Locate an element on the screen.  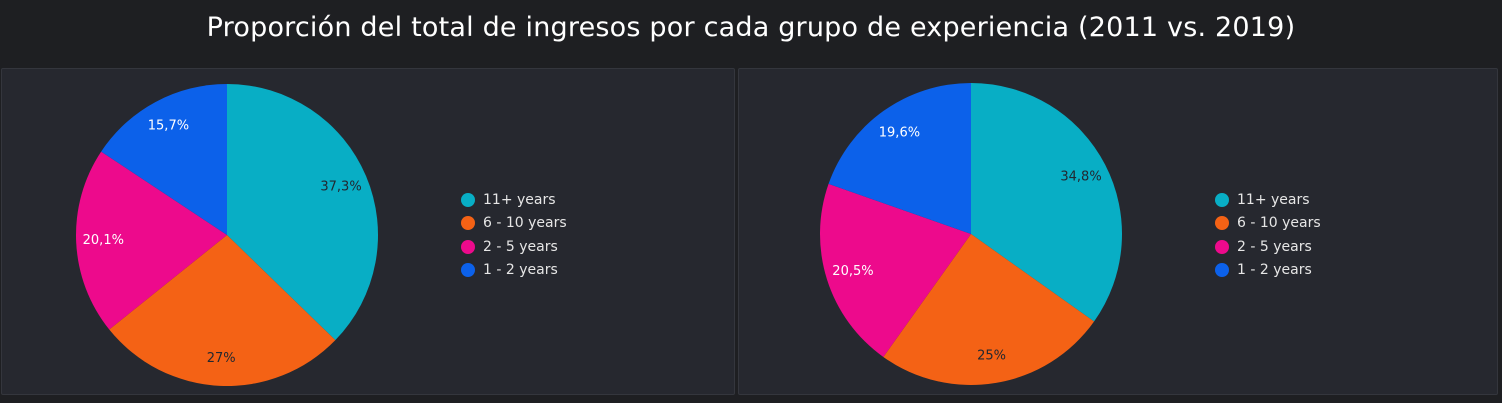
slice-data-label: 15,7% is located at coordinates (168, 125).